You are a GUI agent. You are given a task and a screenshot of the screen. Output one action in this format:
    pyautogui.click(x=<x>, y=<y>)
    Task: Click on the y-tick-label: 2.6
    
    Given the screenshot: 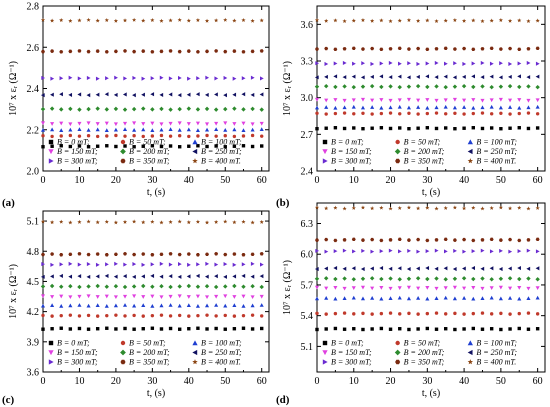 What is the action you would take?
    pyautogui.click(x=33, y=48)
    